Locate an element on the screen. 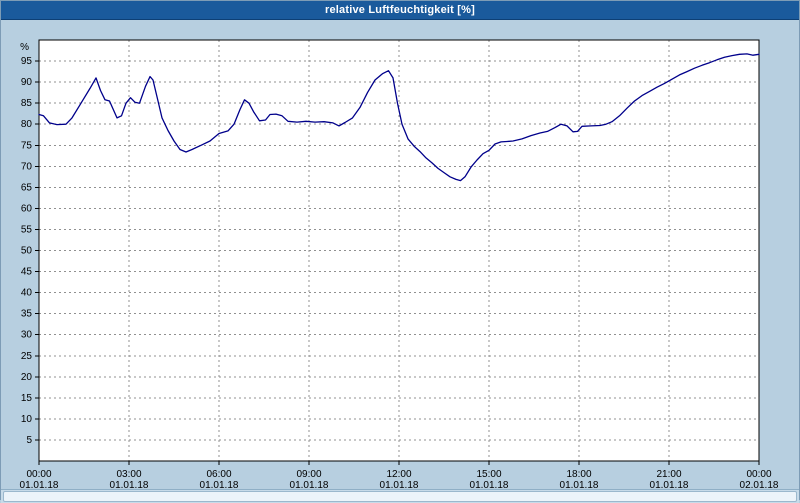  svg-text: 03:00 is located at coordinates (128, 474).